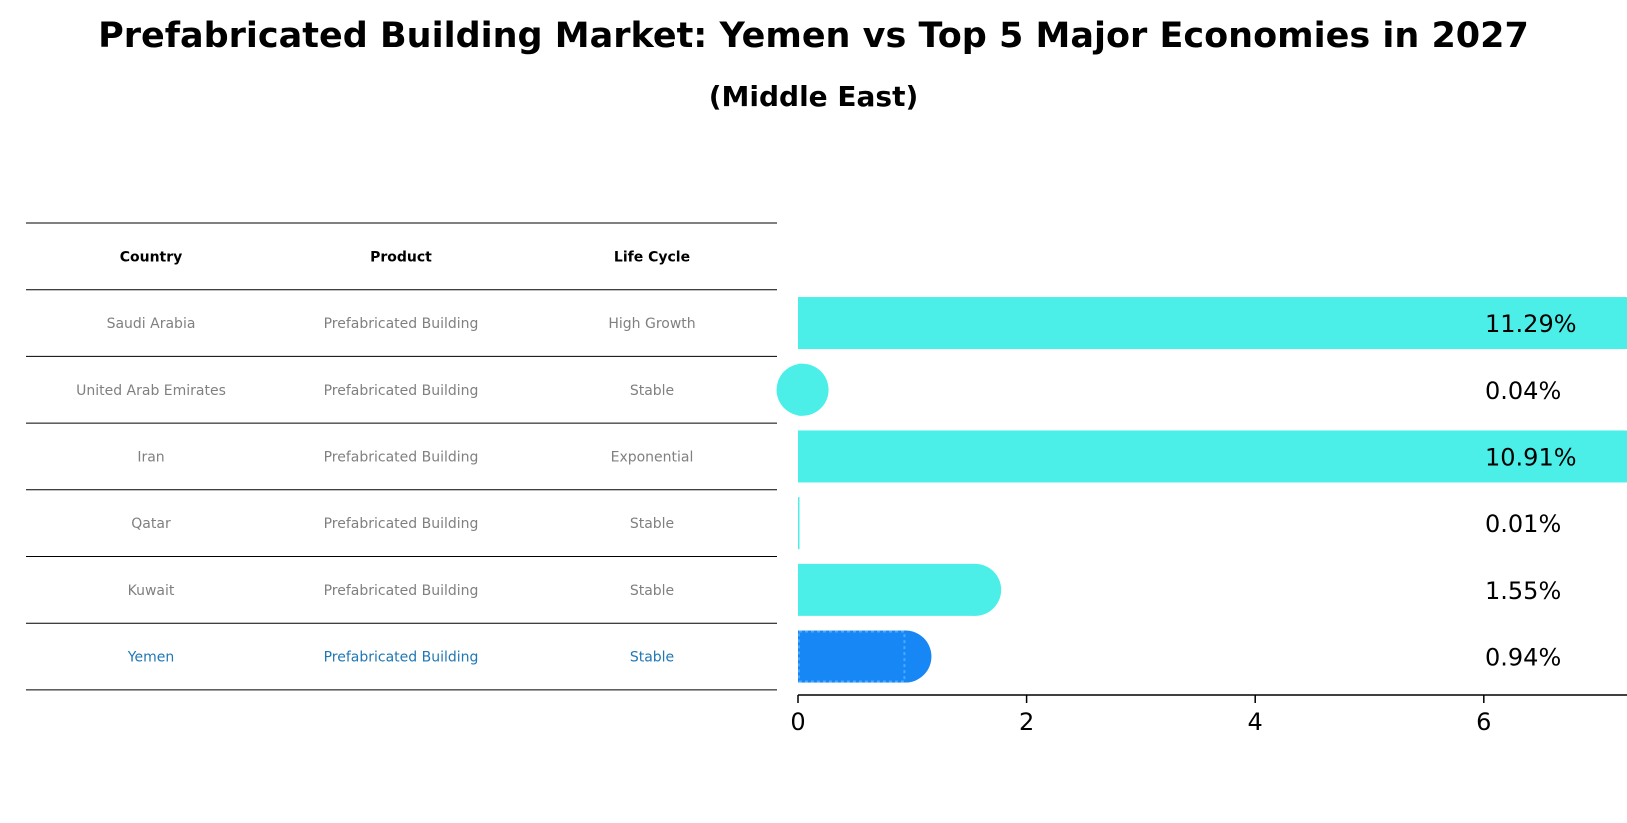 This screenshot has height=823, width=1627. I want to click on bar-kuwait, so click(900, 589).